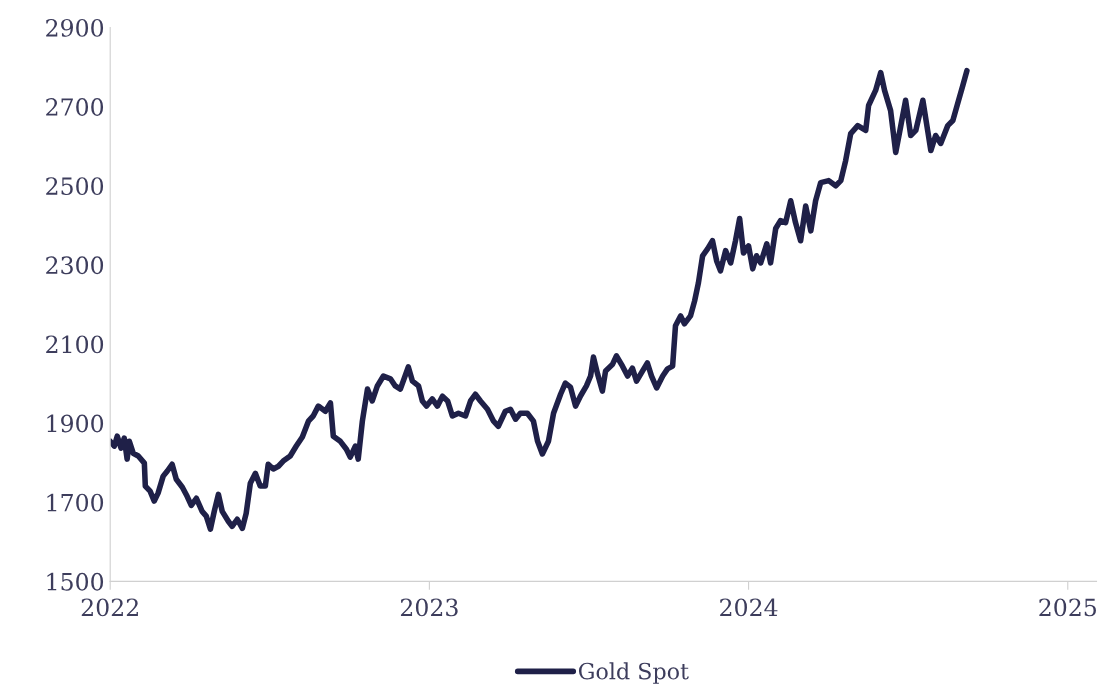 The image size is (1102, 688). I want to click on y-tick-label: 2700, so click(75, 107).